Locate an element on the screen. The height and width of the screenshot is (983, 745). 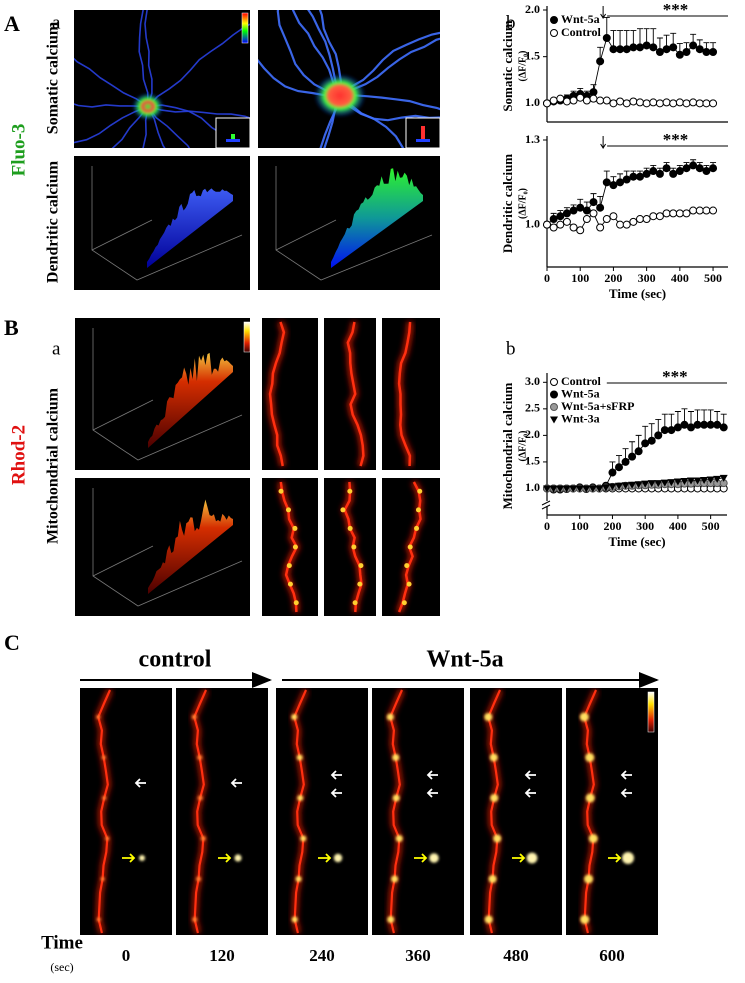
axis-break is located at coordinates (546, 505).